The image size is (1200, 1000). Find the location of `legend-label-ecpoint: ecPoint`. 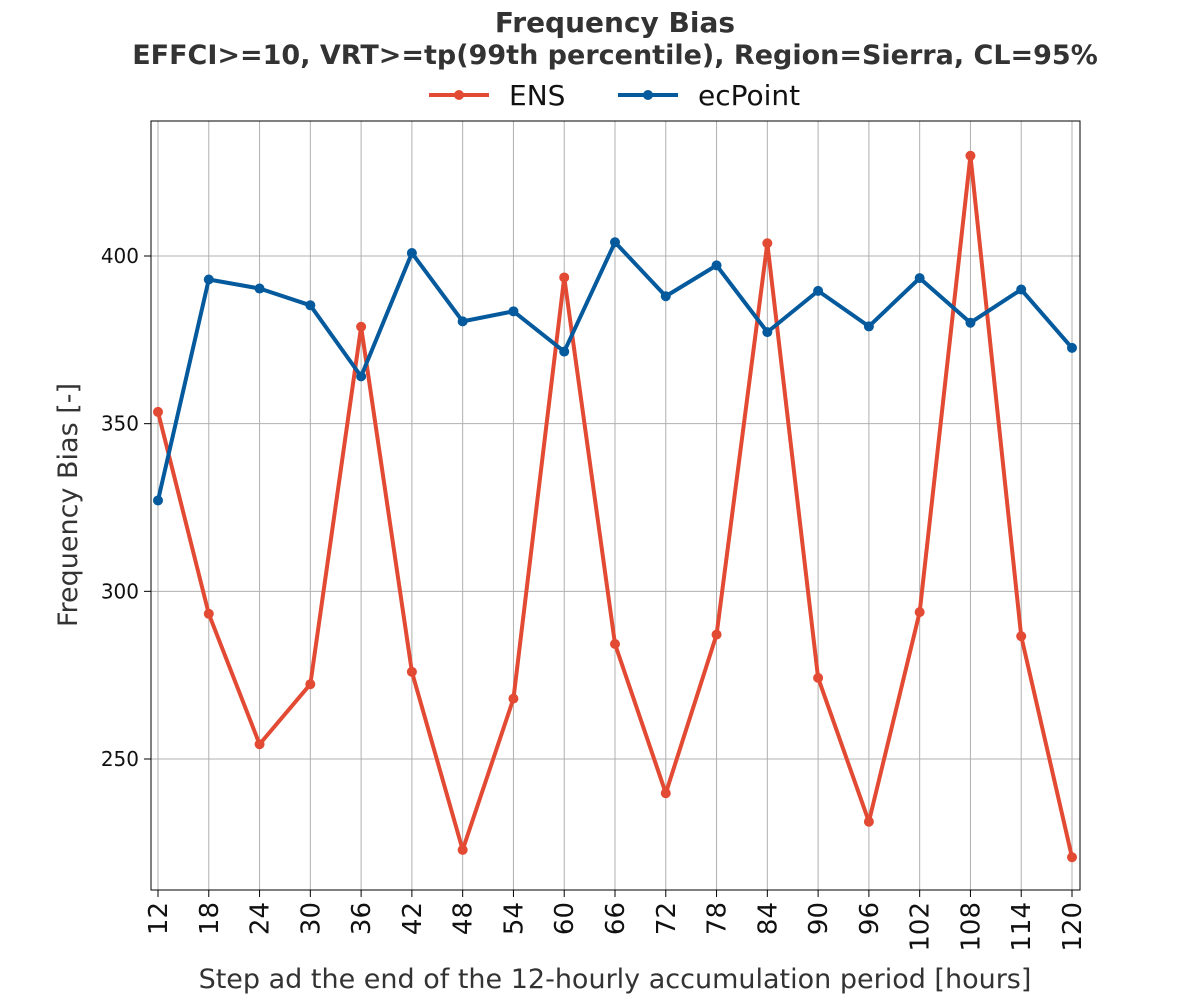

legend-label-ecpoint: ecPoint is located at coordinates (749, 95).